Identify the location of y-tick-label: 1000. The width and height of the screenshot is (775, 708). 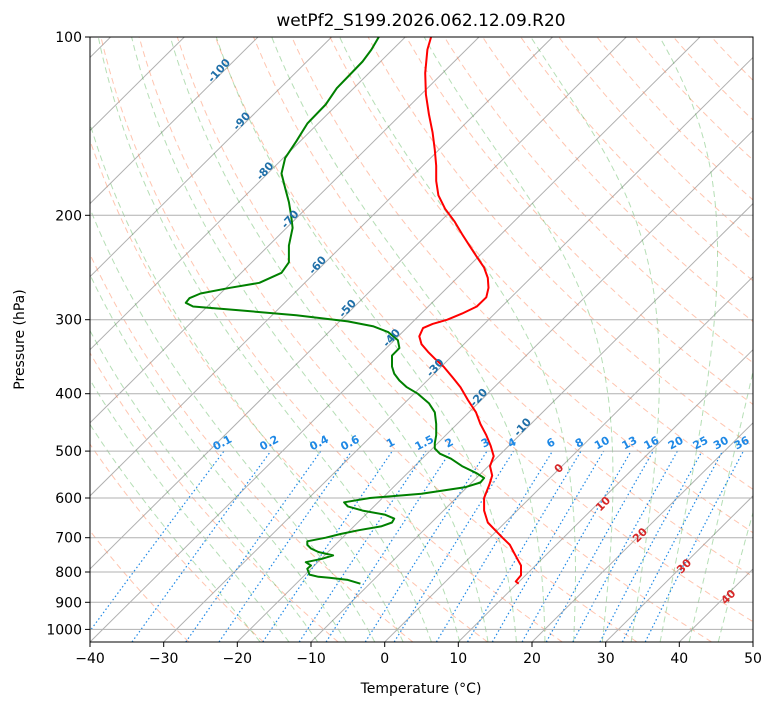
(64, 630).